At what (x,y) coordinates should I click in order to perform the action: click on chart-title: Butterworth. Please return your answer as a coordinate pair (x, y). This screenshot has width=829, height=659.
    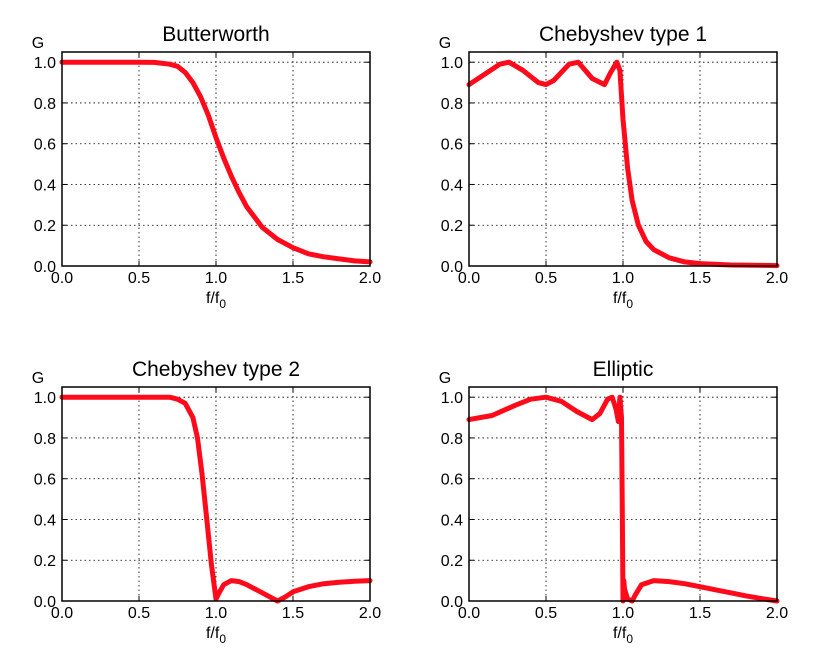
    Looking at the image, I should click on (215, 34).